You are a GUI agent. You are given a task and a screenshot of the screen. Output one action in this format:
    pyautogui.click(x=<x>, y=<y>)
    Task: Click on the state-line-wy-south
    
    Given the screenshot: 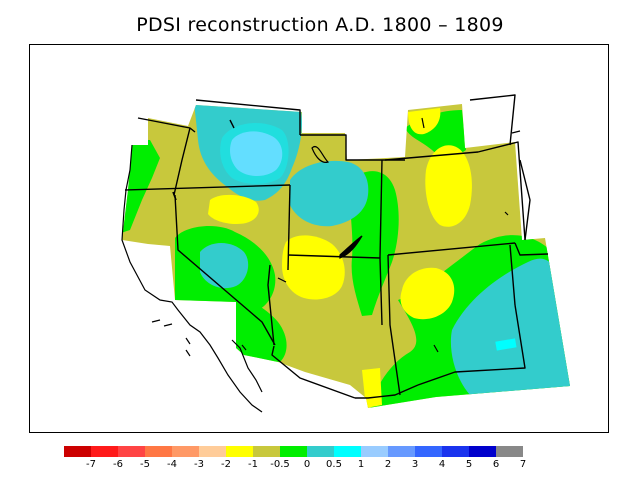 What is the action you would take?
    pyautogui.click(x=381, y=209)
    